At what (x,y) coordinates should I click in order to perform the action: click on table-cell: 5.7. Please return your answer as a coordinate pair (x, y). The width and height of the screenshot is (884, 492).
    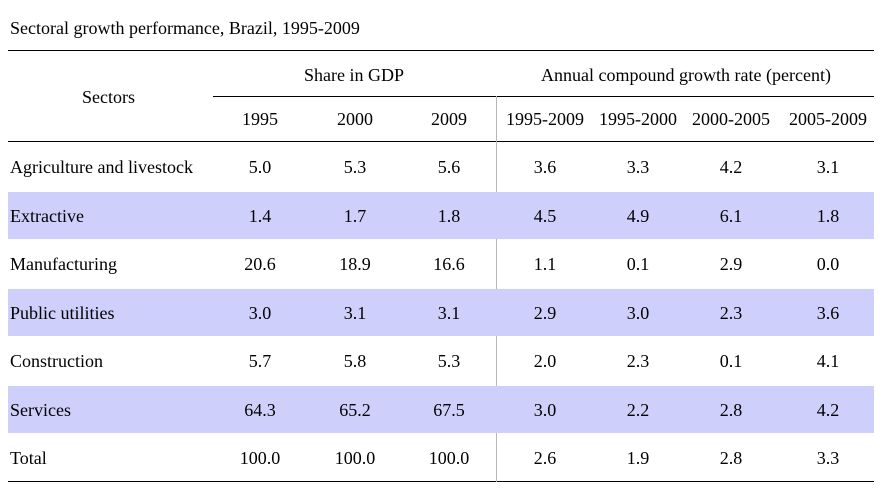
    Looking at the image, I should click on (260, 361).